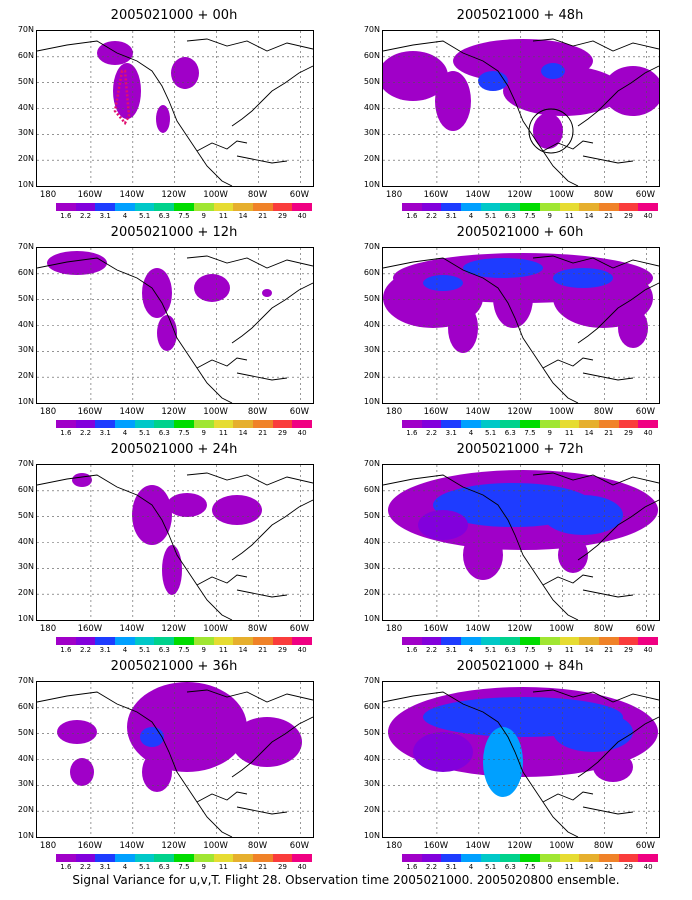  I want to click on colorbar-label: 40, so click(648, 216).